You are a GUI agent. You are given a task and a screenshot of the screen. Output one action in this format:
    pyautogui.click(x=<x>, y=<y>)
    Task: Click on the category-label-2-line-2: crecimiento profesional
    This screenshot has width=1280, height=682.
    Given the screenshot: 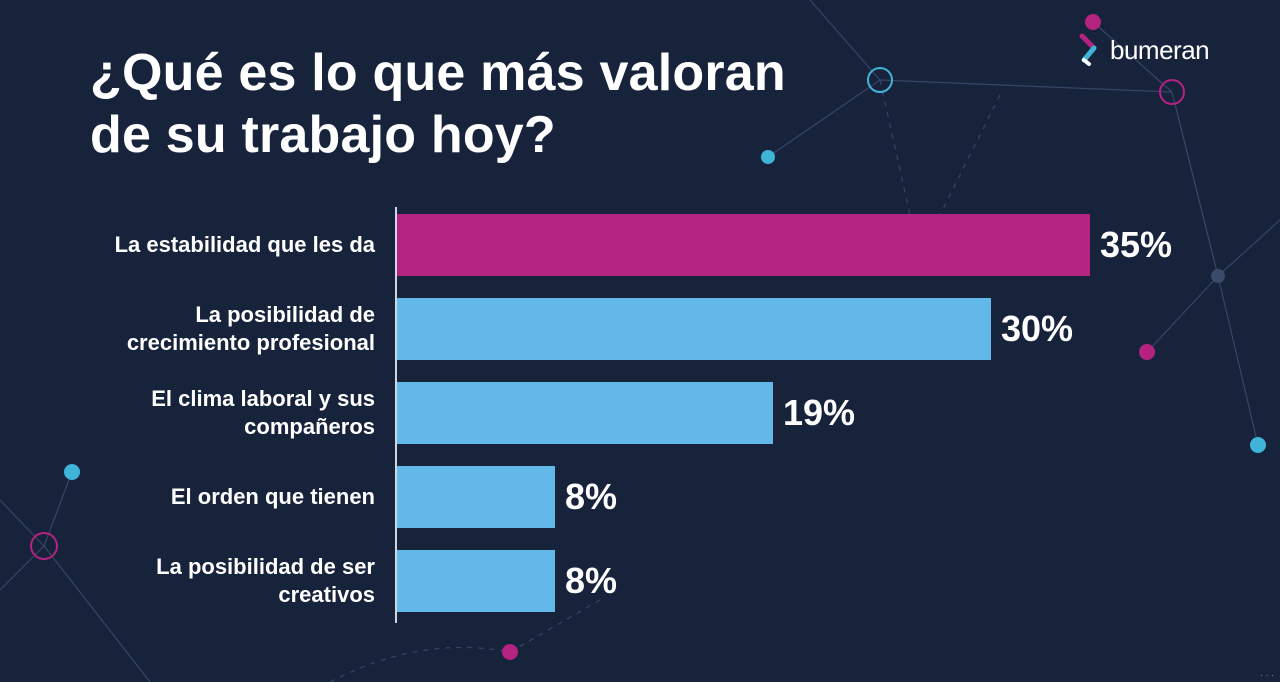 What is the action you would take?
    pyautogui.click(x=250, y=342)
    